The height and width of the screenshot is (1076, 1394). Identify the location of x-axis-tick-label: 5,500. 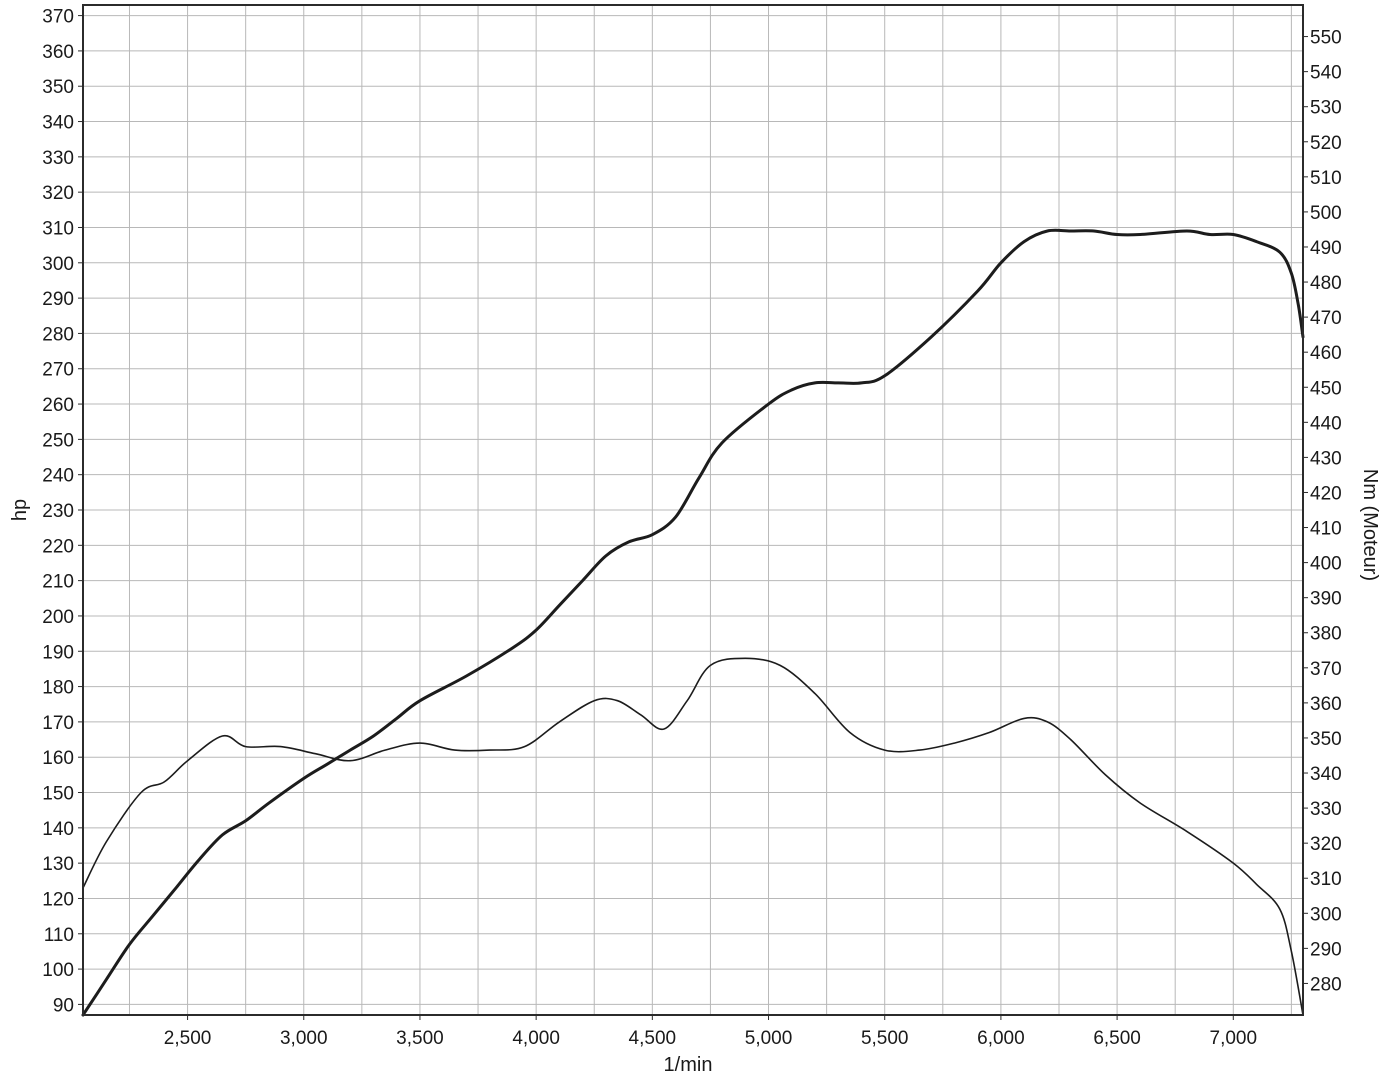
(885, 1038).